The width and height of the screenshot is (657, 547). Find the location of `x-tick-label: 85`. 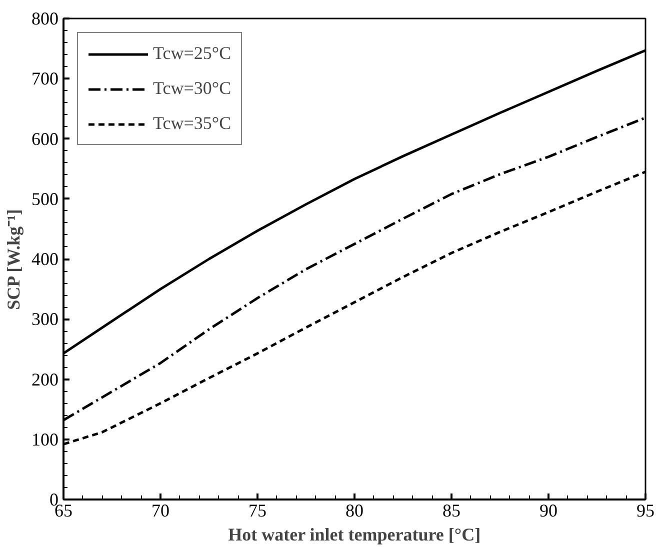

x-tick-label: 85 is located at coordinates (451, 510).